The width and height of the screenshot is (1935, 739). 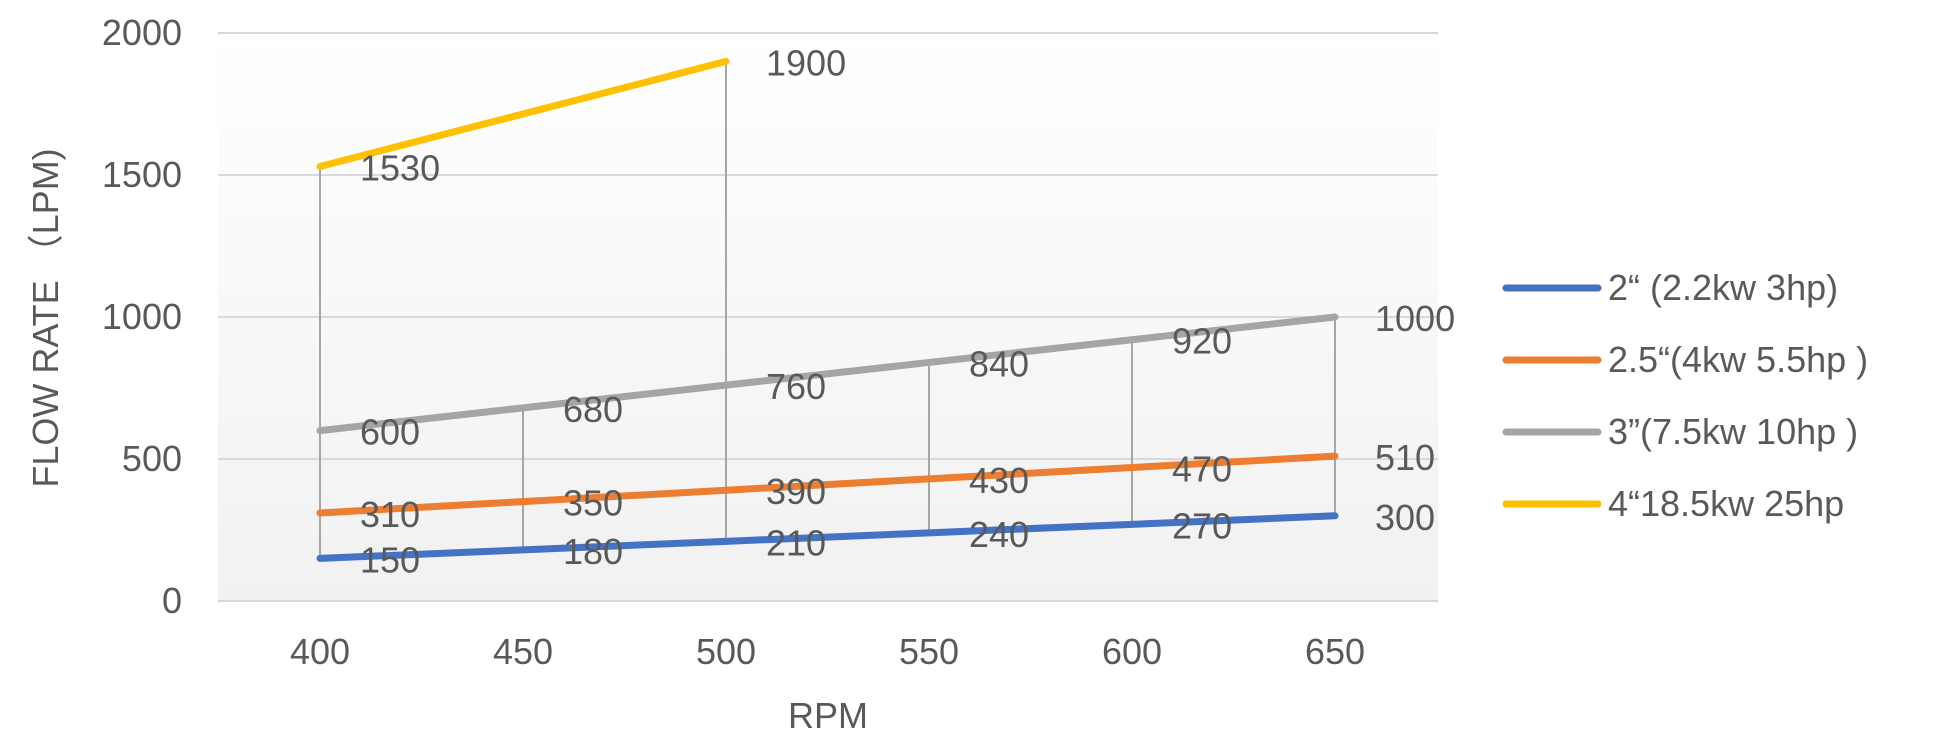 I want to click on data-label: 510, so click(x=1405, y=457).